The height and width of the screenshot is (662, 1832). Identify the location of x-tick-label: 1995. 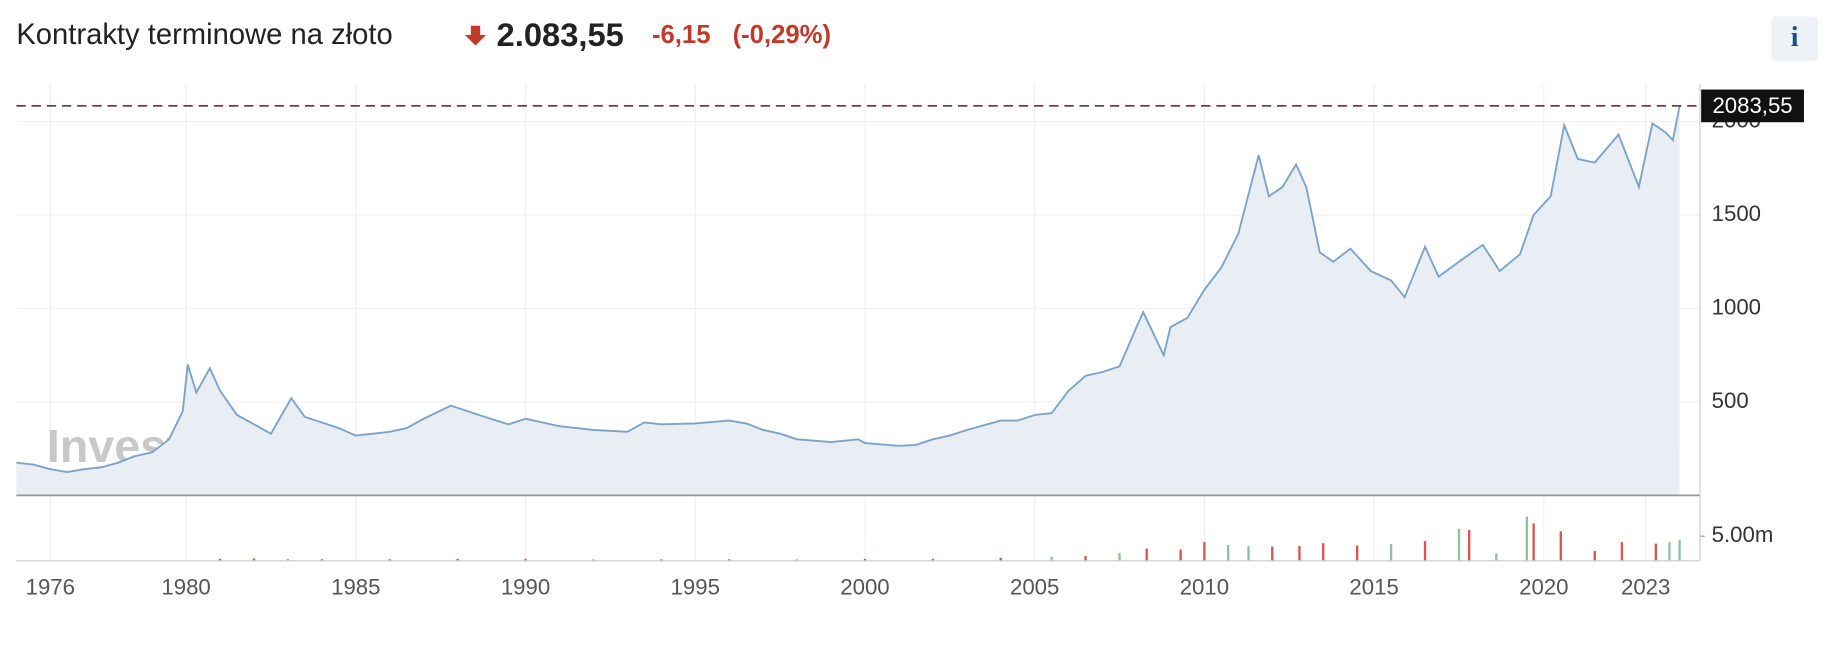
(695, 587).